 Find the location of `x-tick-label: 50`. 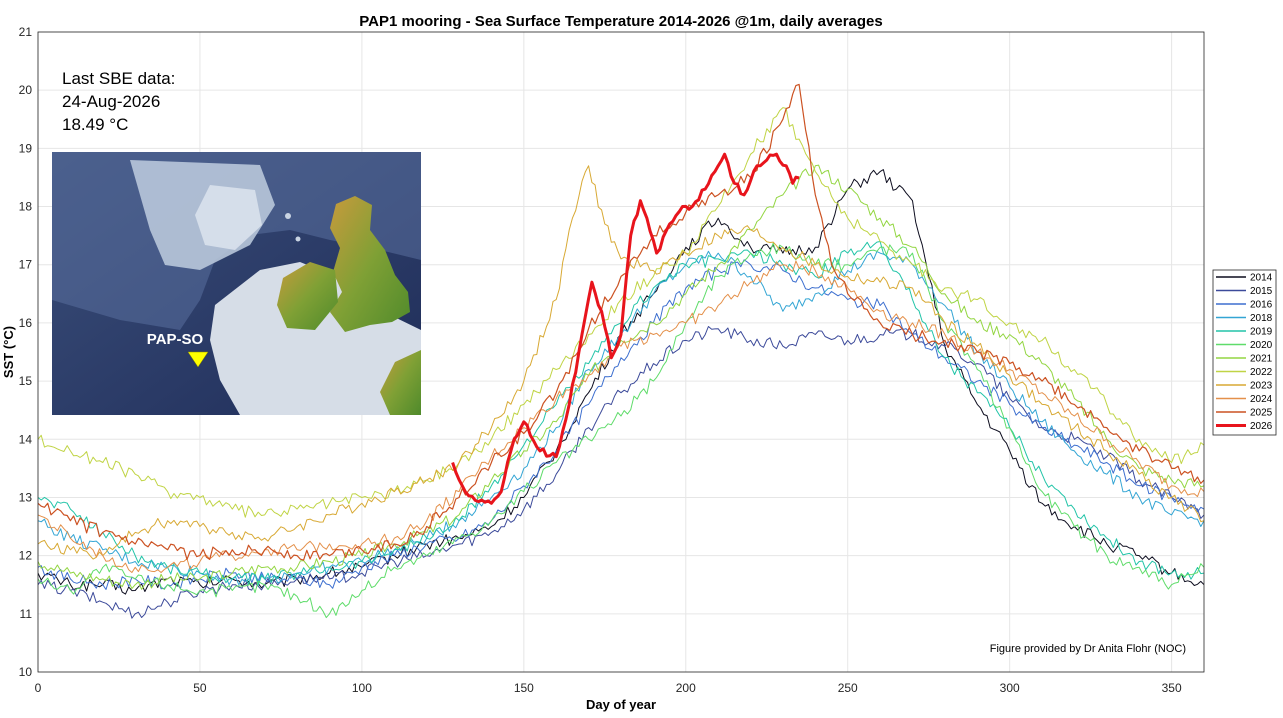

x-tick-label: 50 is located at coordinates (200, 688).